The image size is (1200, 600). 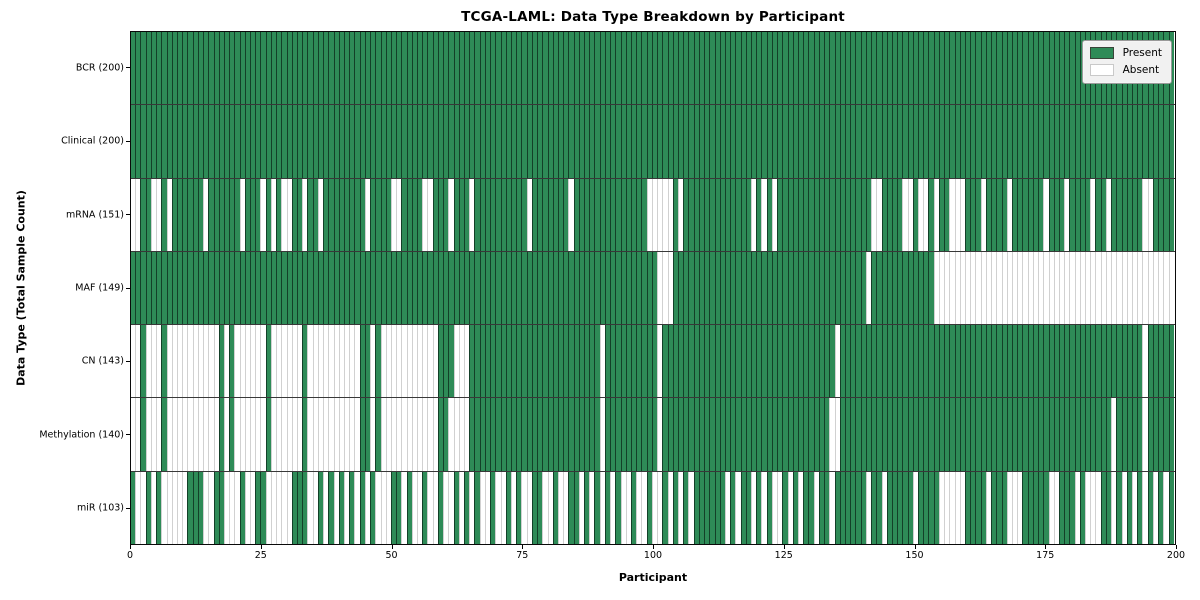 I want to click on matrix-row, so click(x=653, y=287).